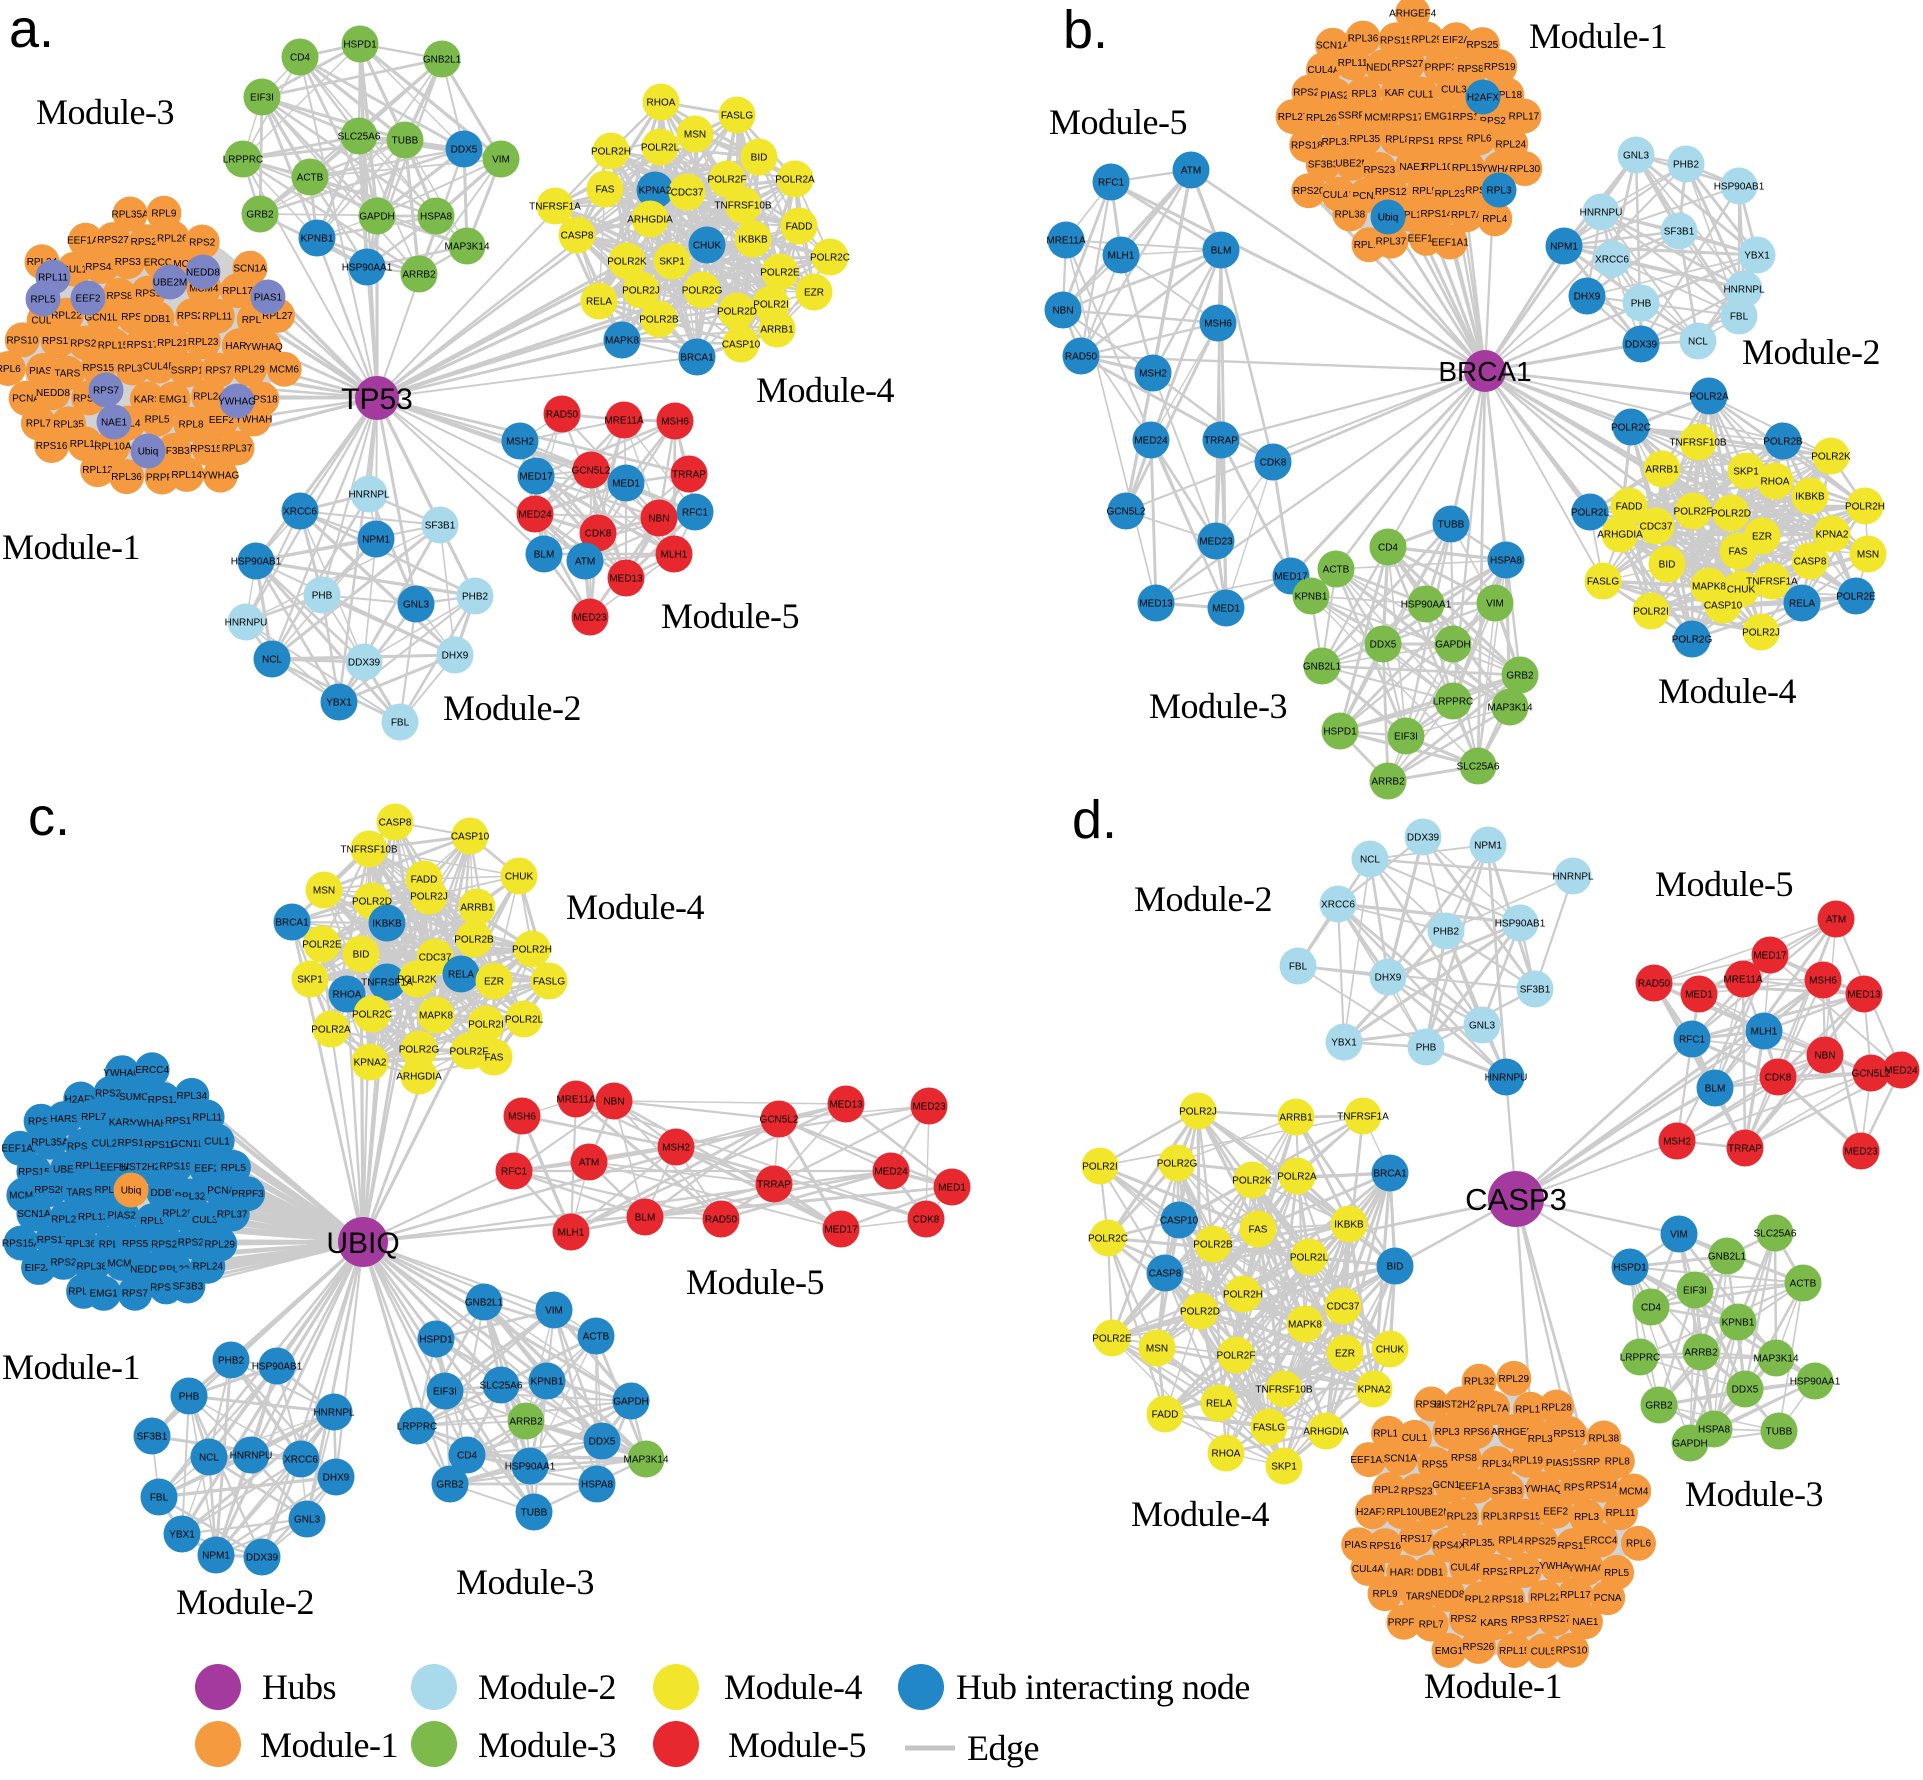  I want to click on svg-text: FAS, so click(494, 1057).